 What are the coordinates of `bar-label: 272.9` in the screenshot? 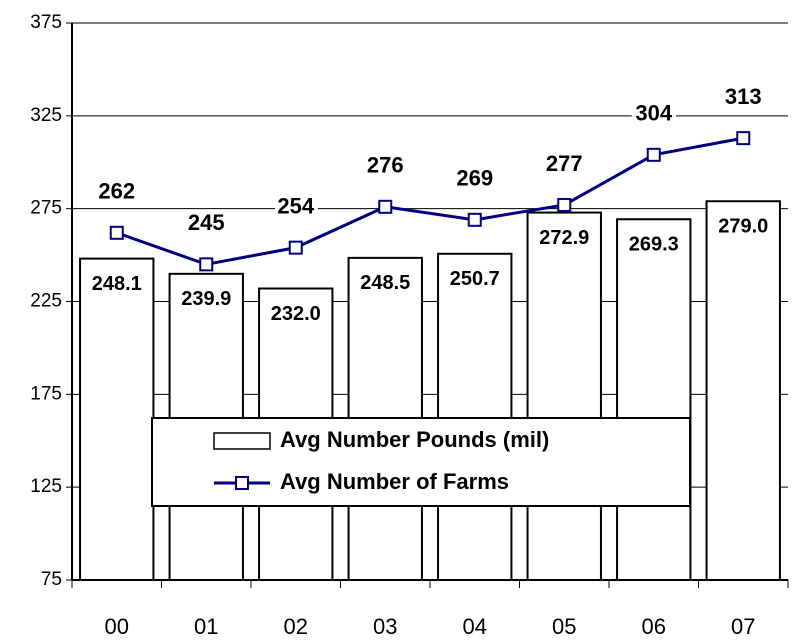 It's located at (564, 238).